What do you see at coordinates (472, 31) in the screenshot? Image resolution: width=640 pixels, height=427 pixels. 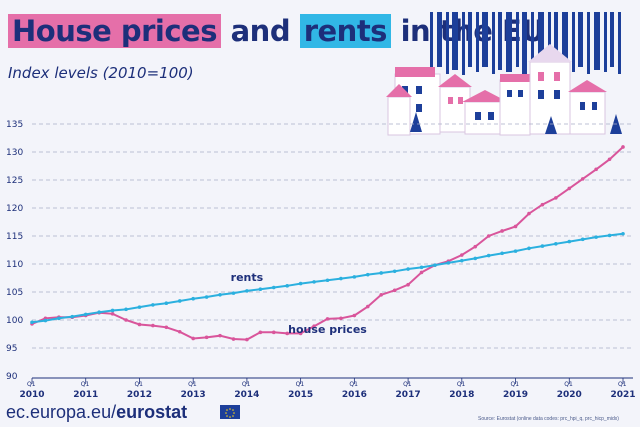 I see `title-eu: in the EU` at bounding box center [472, 31].